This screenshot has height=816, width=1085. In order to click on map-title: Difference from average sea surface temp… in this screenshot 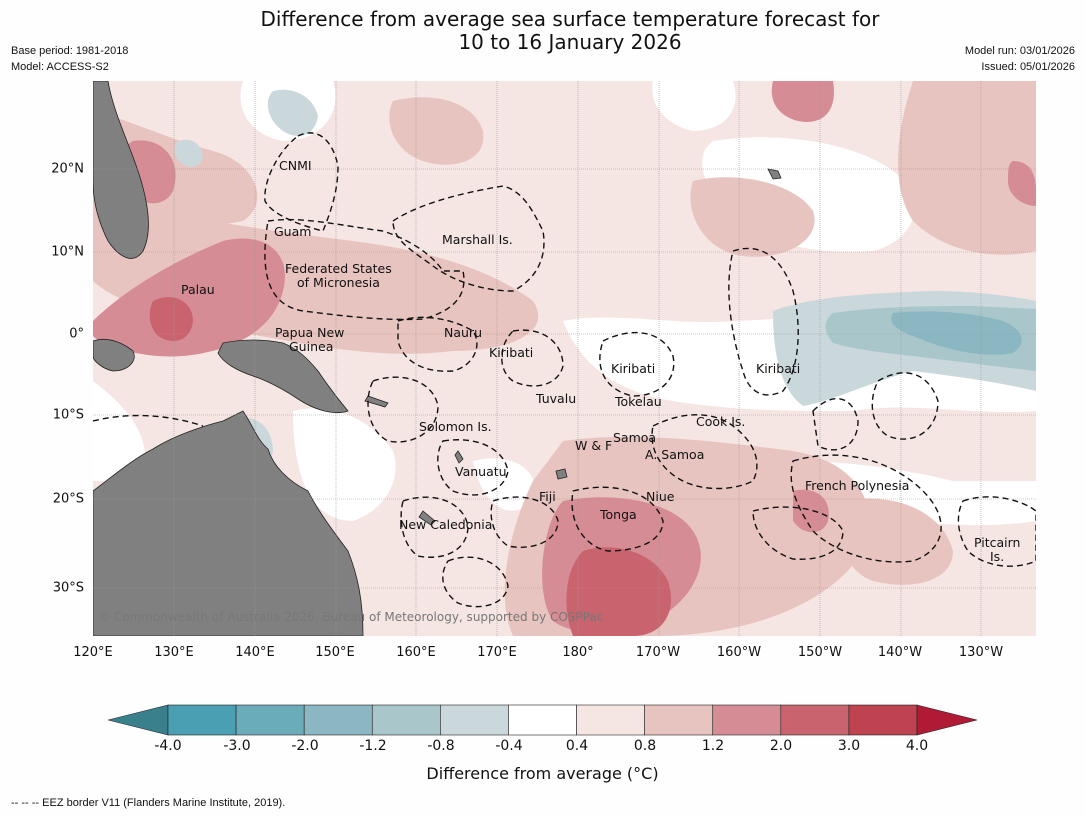, I will do `click(542, 31)`.